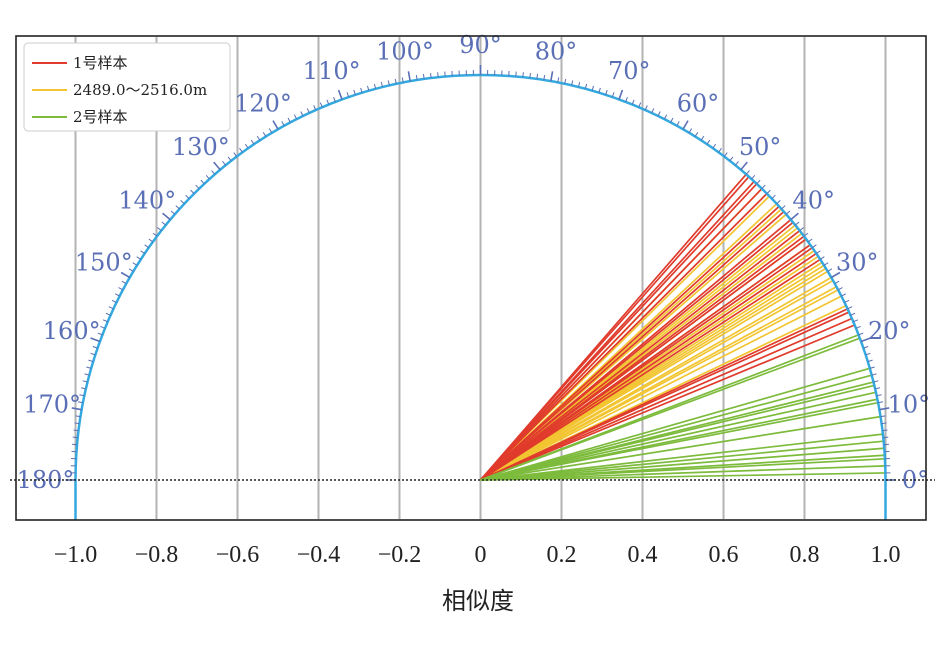 The width and height of the screenshot is (945, 645). What do you see at coordinates (238, 555) in the screenshot?
I see `x-tick-label: −0.6` at bounding box center [238, 555].